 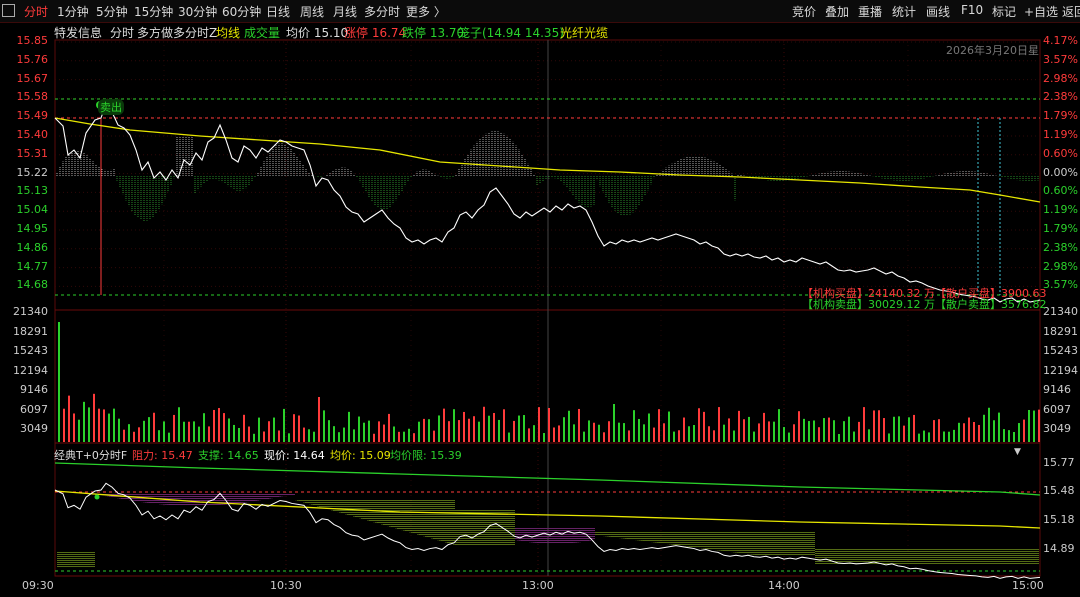 I want to click on avg-line-label: 均线, so click(x=228, y=33).